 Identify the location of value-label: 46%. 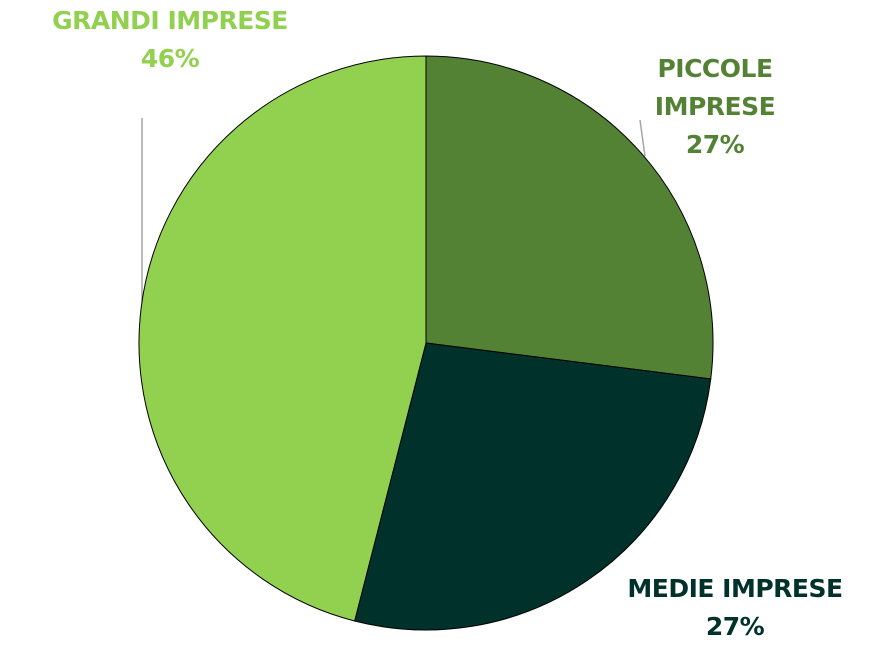
(170, 58).